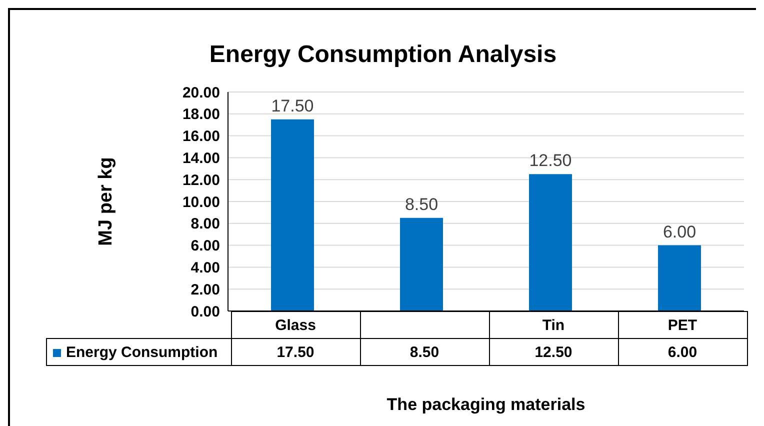 This screenshot has width=764, height=426. I want to click on y-tick-label: 6.00, so click(205, 246).